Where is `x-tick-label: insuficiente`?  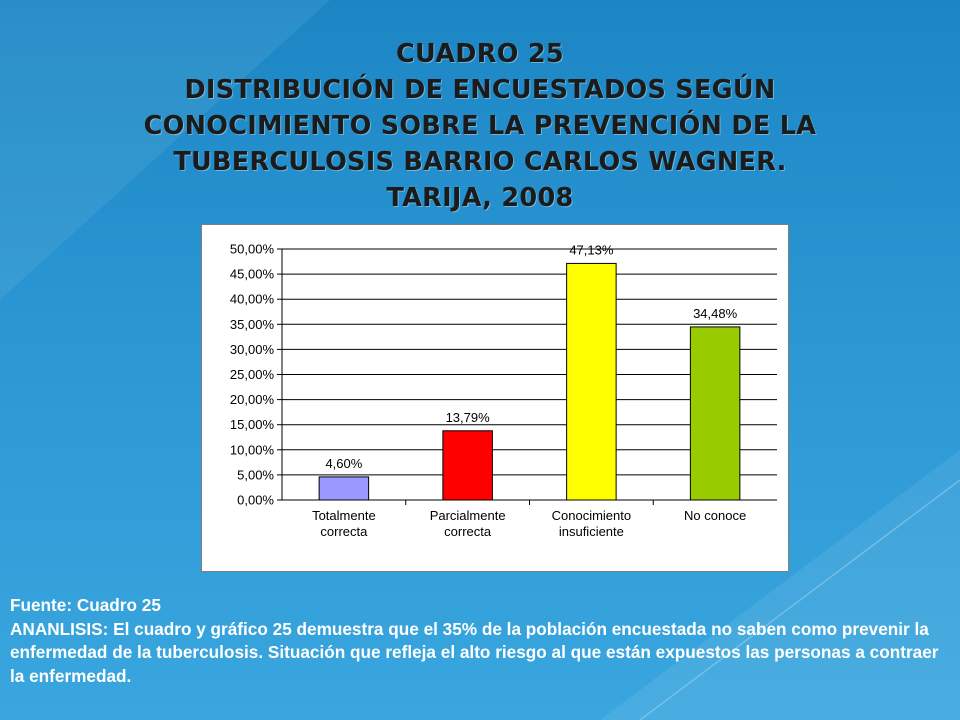 x-tick-label: insuficiente is located at coordinates (591, 531).